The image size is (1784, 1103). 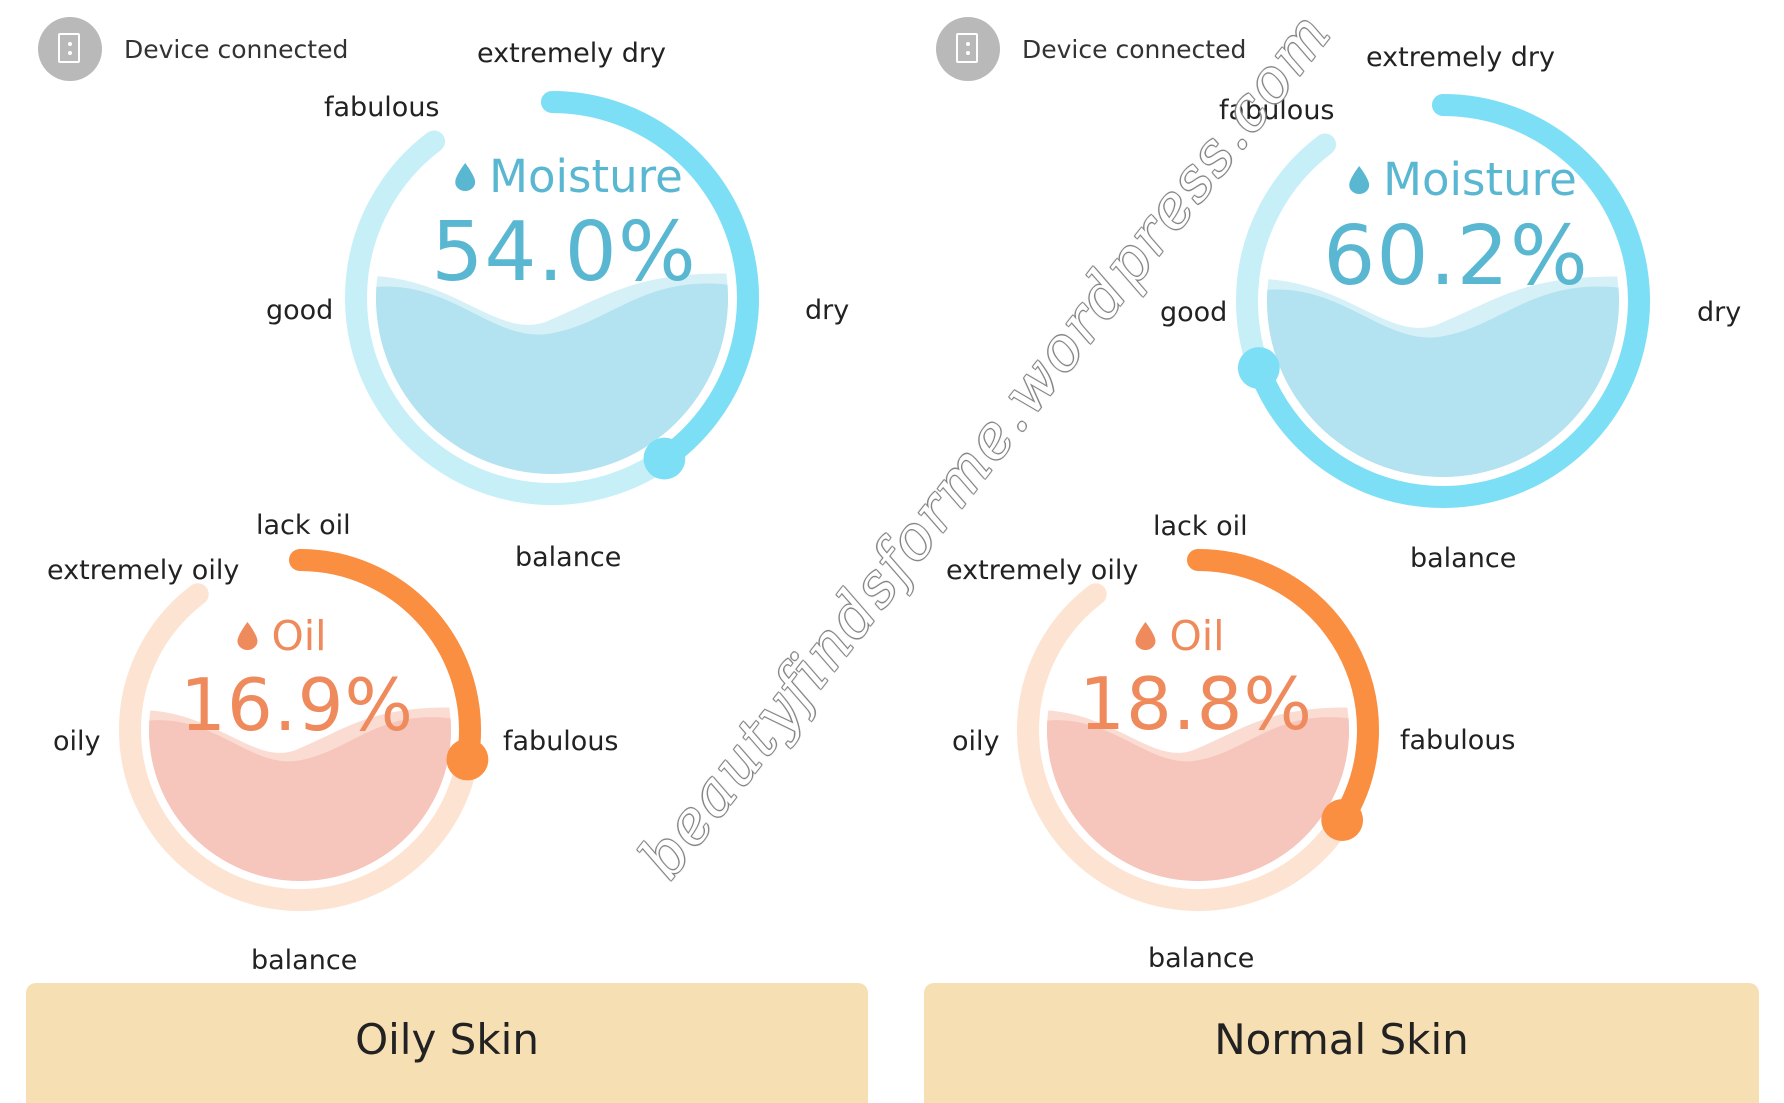 I want to click on skin-type-card: Oily Skin, so click(x=447, y=1043).